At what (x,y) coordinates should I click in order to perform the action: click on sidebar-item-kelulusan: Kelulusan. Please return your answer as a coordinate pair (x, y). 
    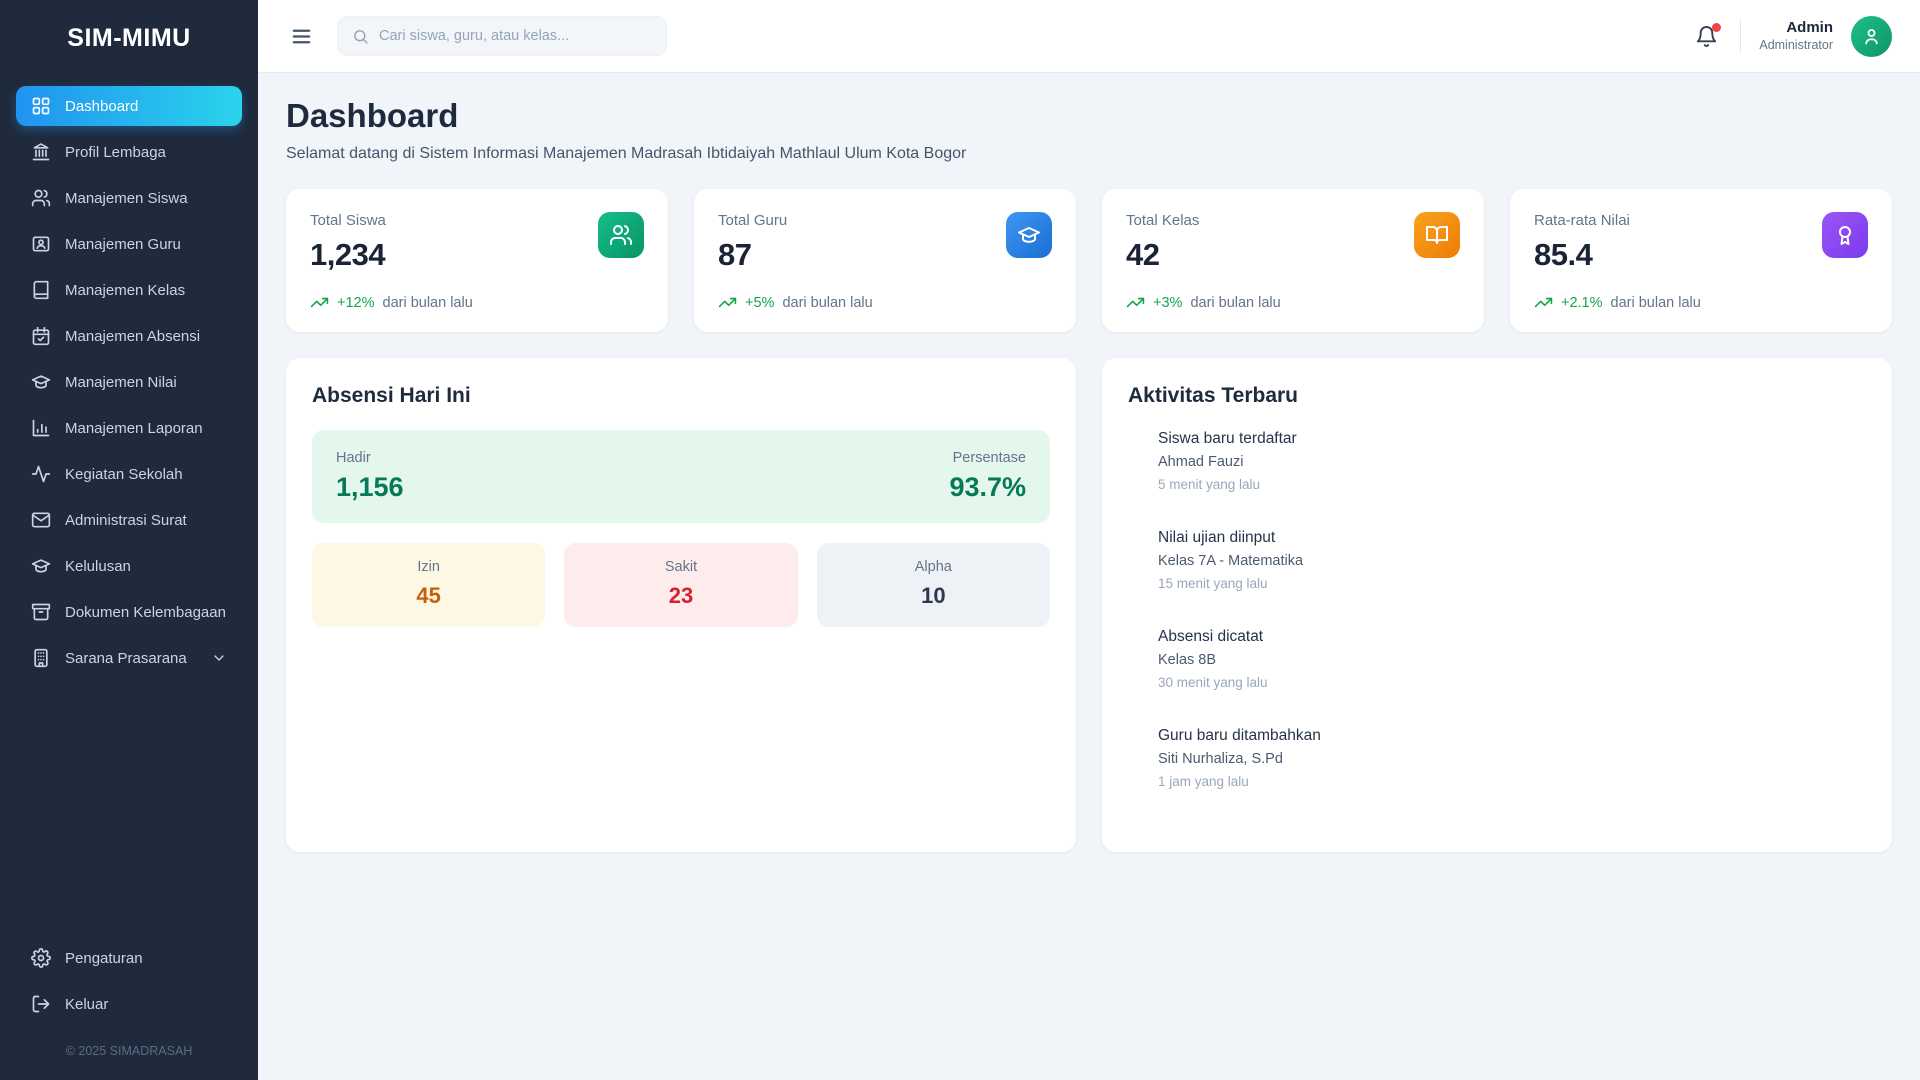
    Looking at the image, I should click on (129, 566).